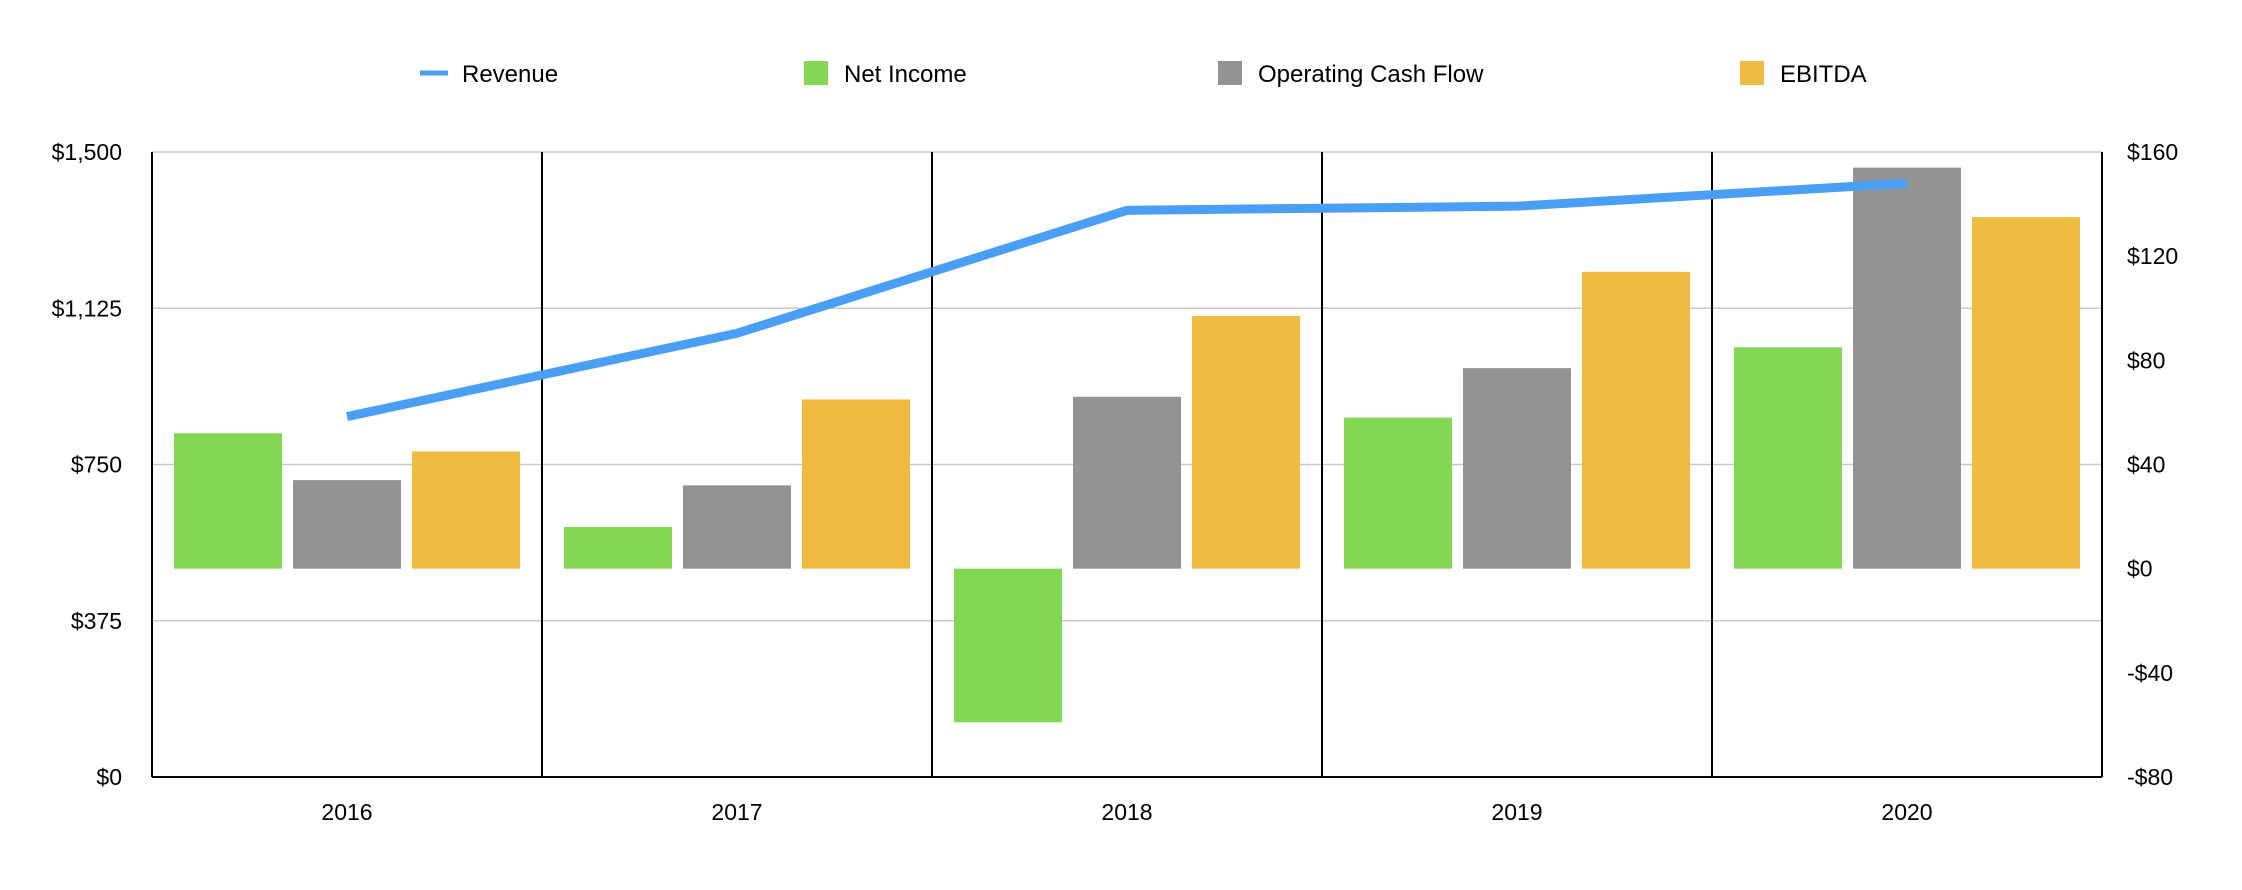  I want to click on legend-label: EBITDA, so click(1823, 74).